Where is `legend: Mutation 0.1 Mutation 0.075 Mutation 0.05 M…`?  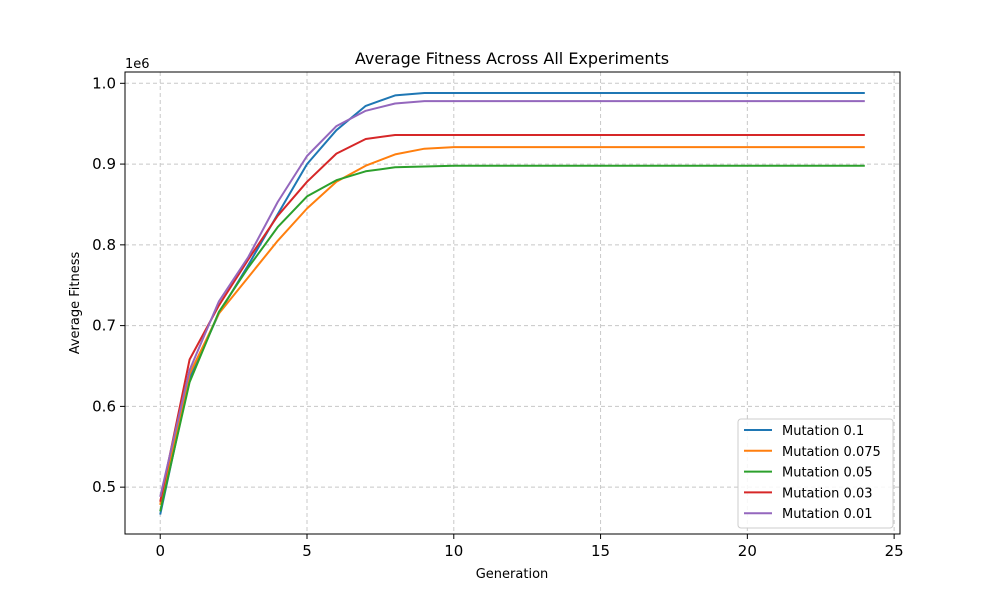 legend: Mutation 0.1 Mutation 0.075 Mutation 0.05 M… is located at coordinates (815, 473).